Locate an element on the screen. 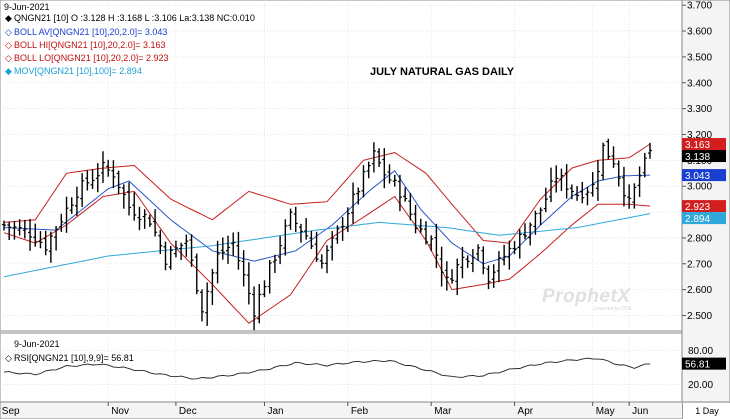  x-tick-label: Feb is located at coordinates (360, 411).